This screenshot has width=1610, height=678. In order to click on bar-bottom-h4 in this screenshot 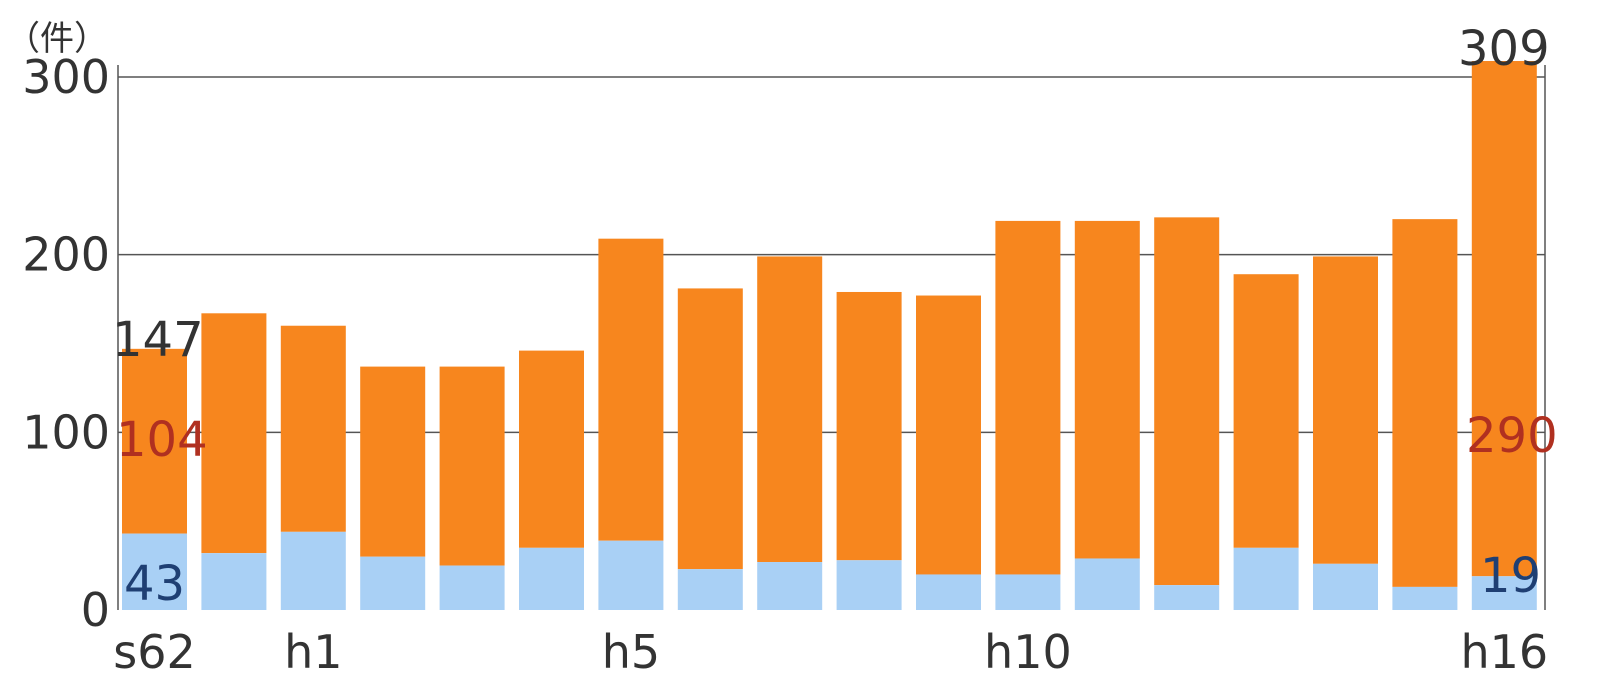, I will do `click(551, 578)`.